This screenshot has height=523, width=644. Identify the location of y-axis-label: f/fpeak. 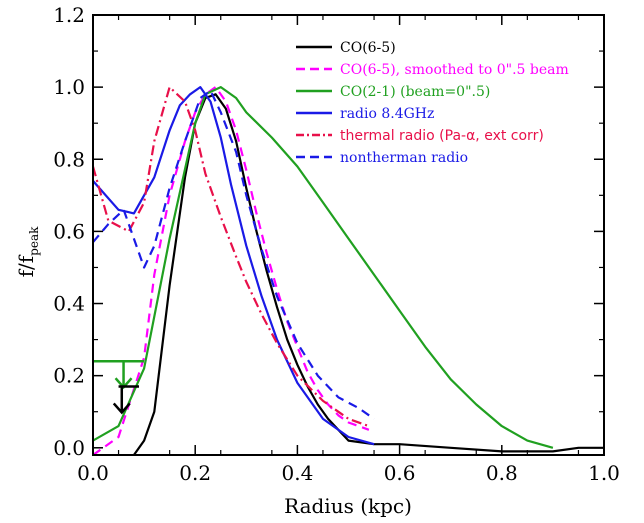
(27, 251).